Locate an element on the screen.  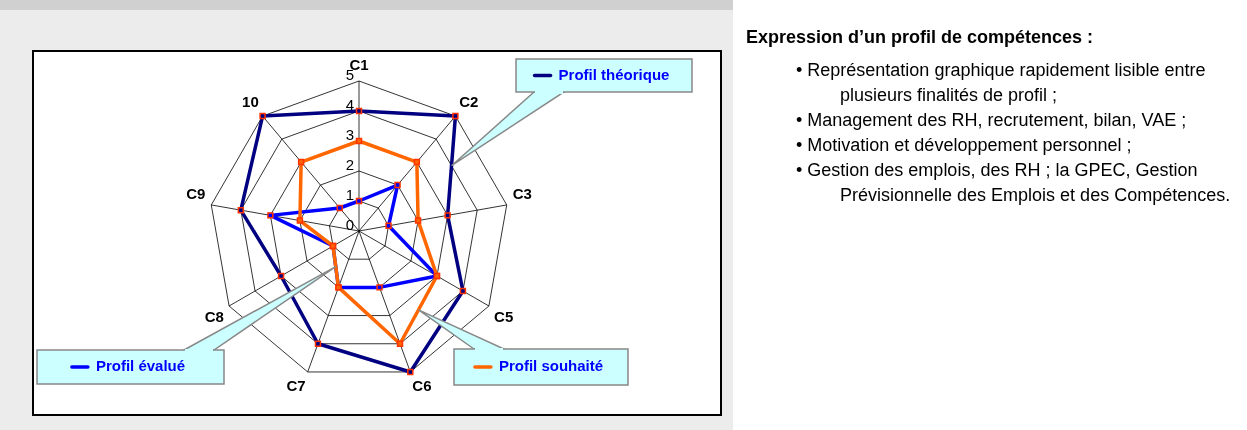
spoke-label: C5 is located at coordinates (504, 317).